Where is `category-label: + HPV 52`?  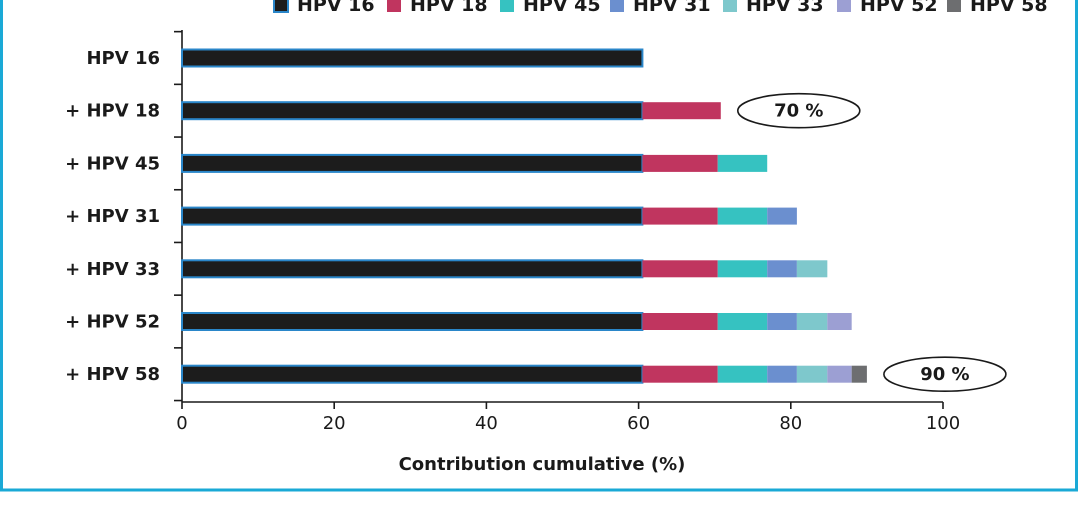 category-label: + HPV 52 is located at coordinates (112, 322).